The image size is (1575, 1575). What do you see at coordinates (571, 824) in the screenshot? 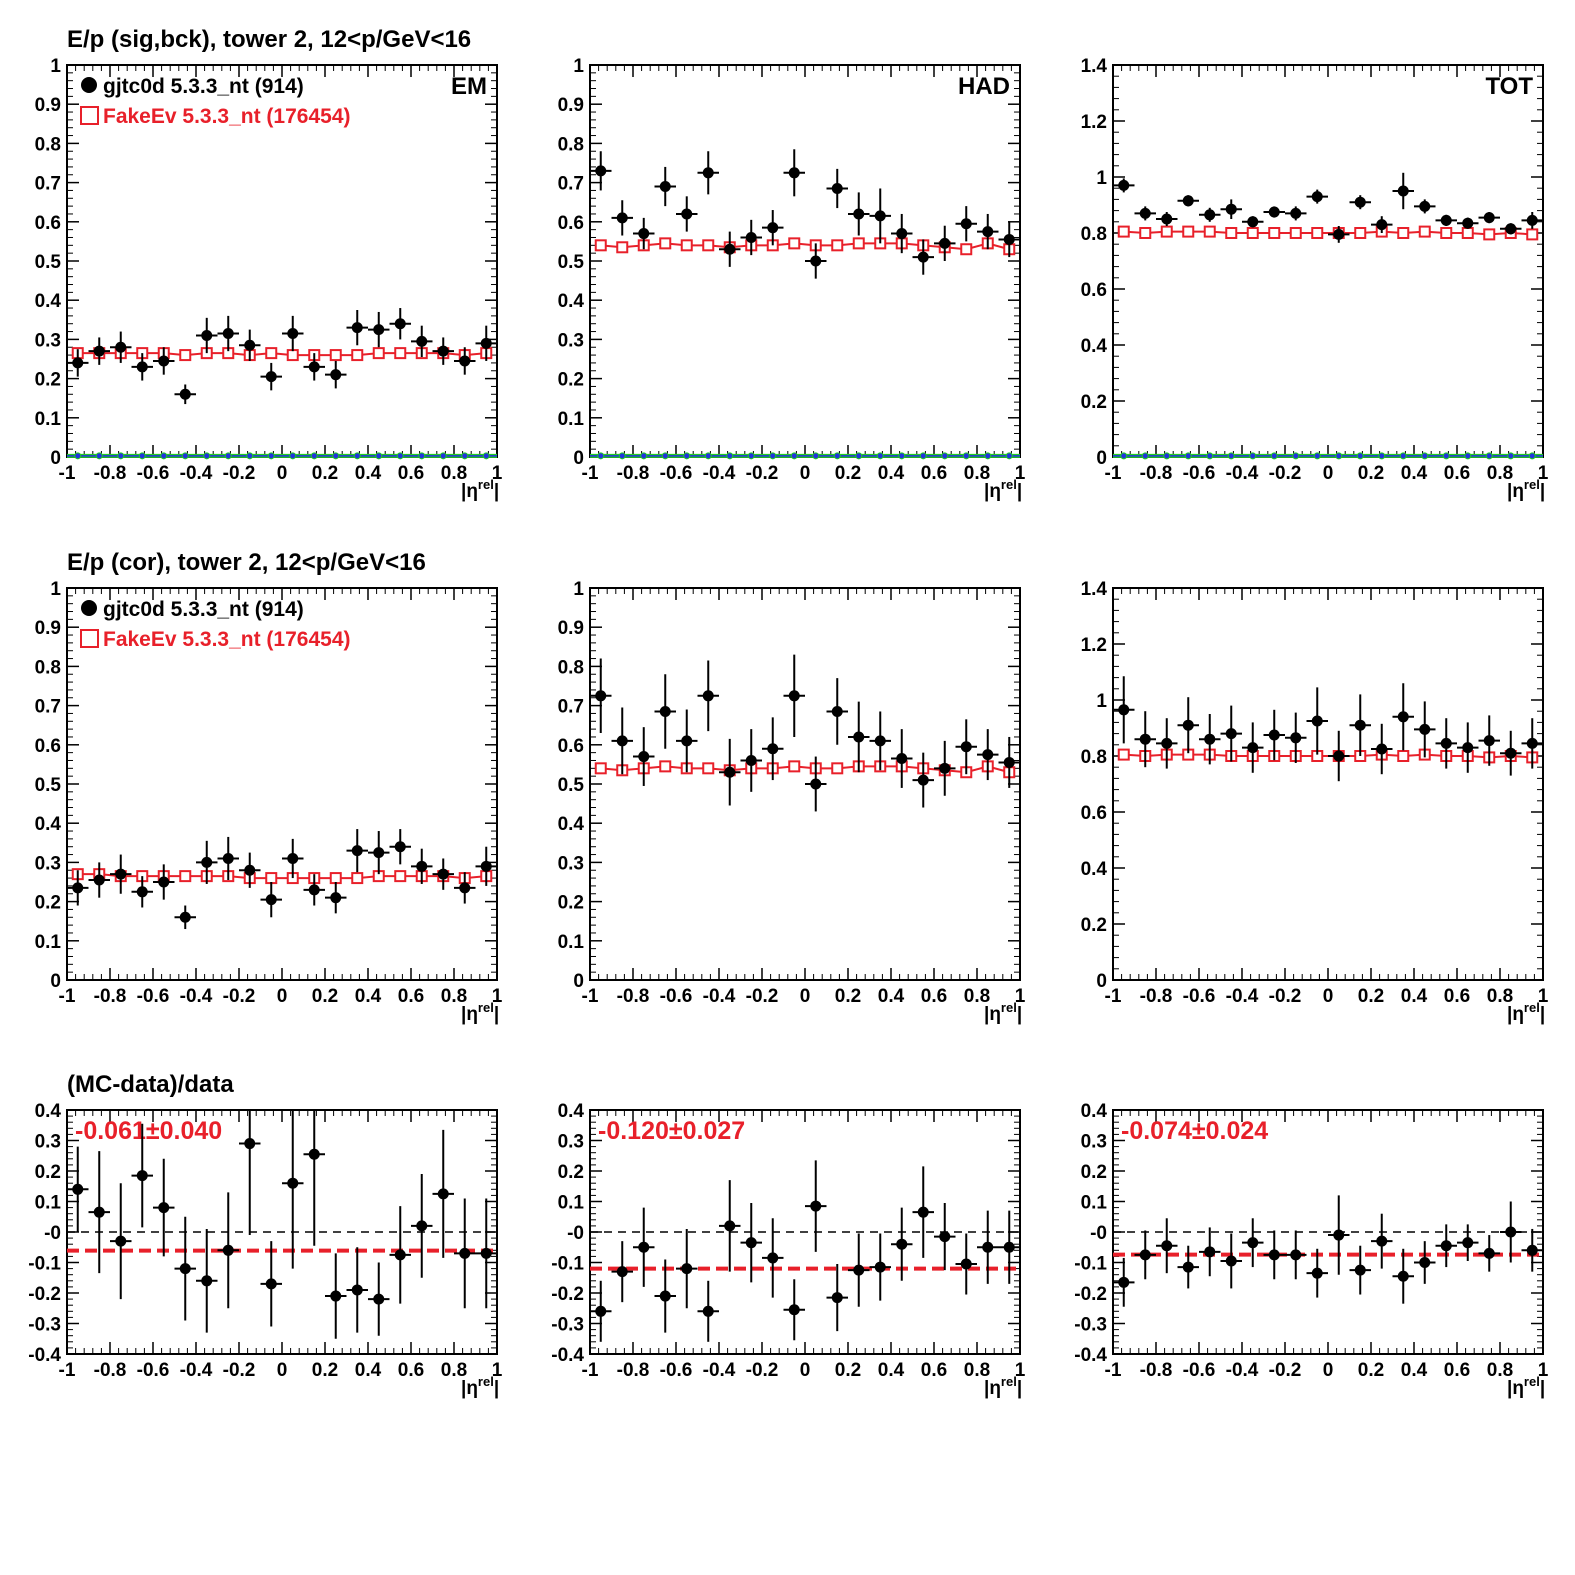
I see `y-tick-label: 0.4` at bounding box center [571, 824].